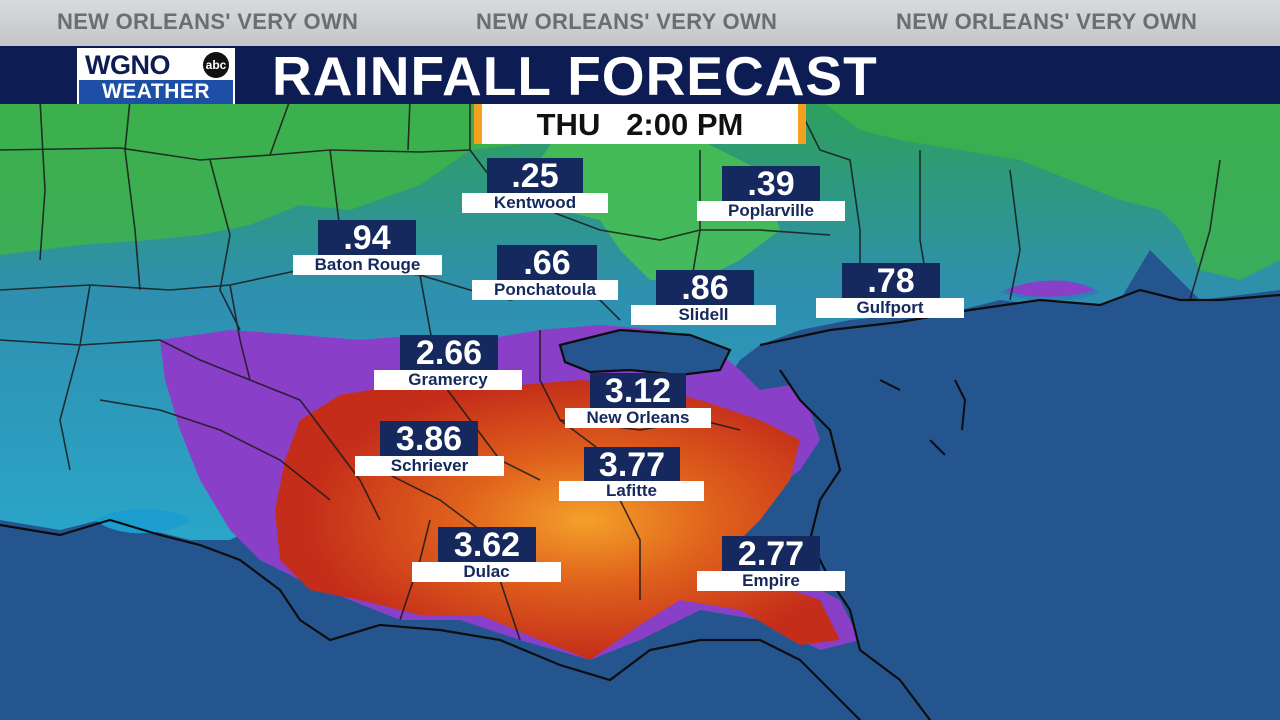 The width and height of the screenshot is (1280, 720). I want to click on rainfall-value: 2.77, so click(771, 554).